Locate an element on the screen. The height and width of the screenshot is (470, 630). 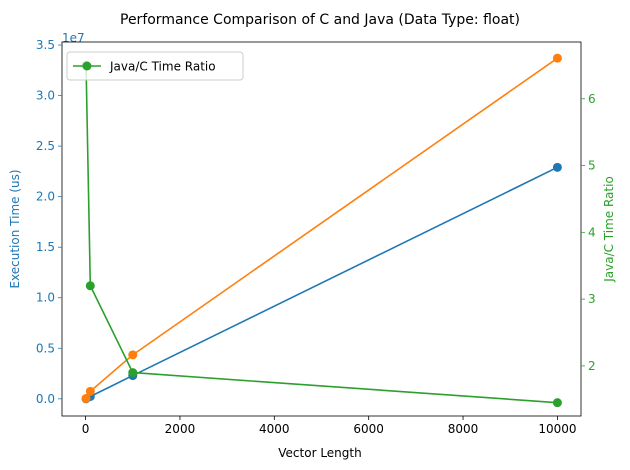
x-tick-label: 2000 is located at coordinates (180, 429).